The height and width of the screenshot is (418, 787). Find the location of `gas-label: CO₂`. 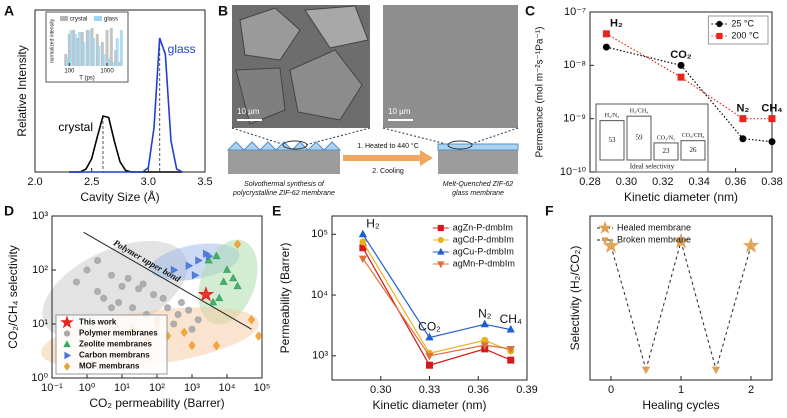

gas-label: CO₂ is located at coordinates (429, 327).